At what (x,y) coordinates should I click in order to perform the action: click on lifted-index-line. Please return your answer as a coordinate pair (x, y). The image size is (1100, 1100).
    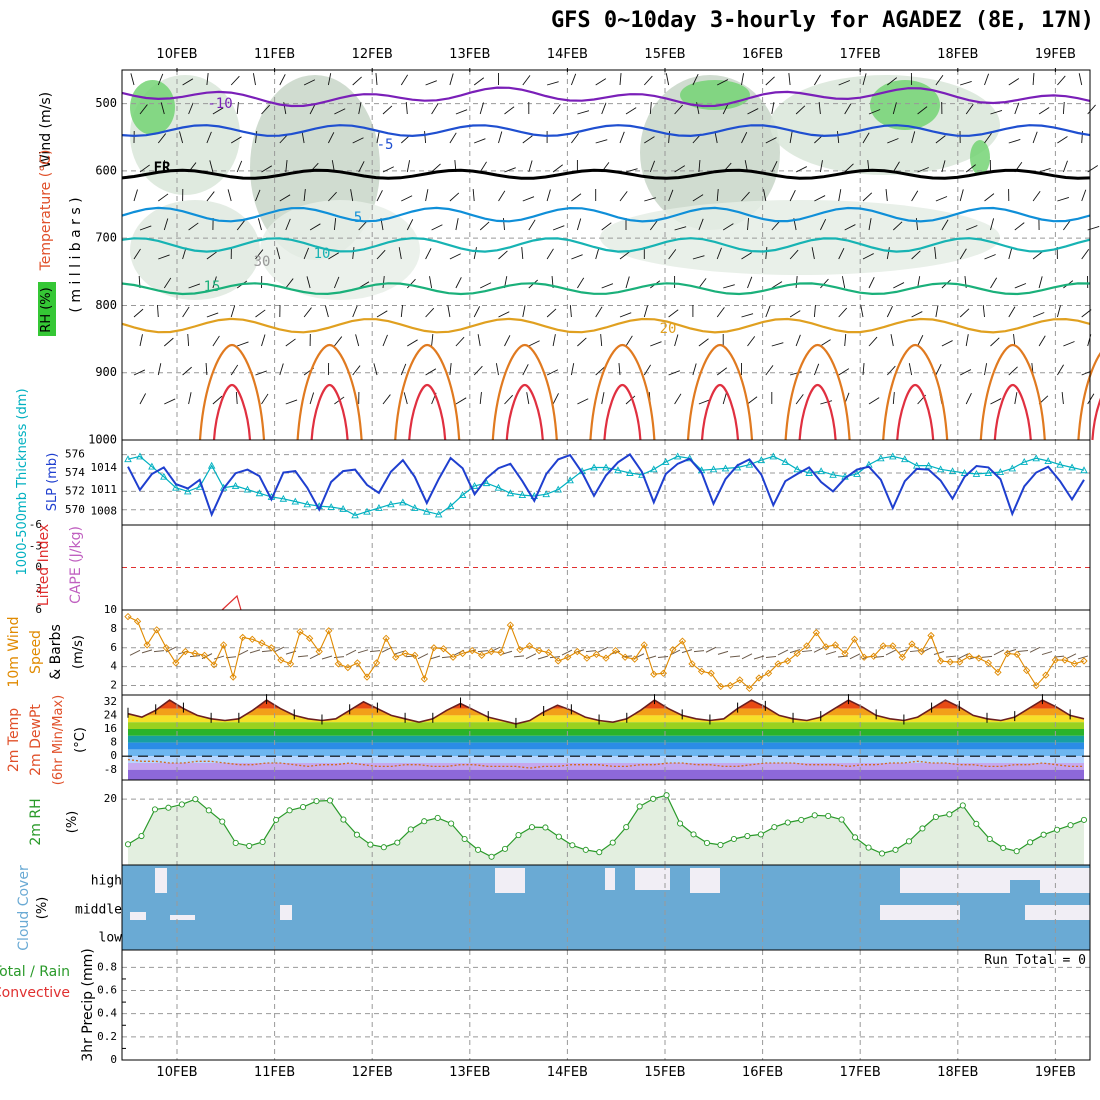
    Looking at the image, I should click on (231, 602).